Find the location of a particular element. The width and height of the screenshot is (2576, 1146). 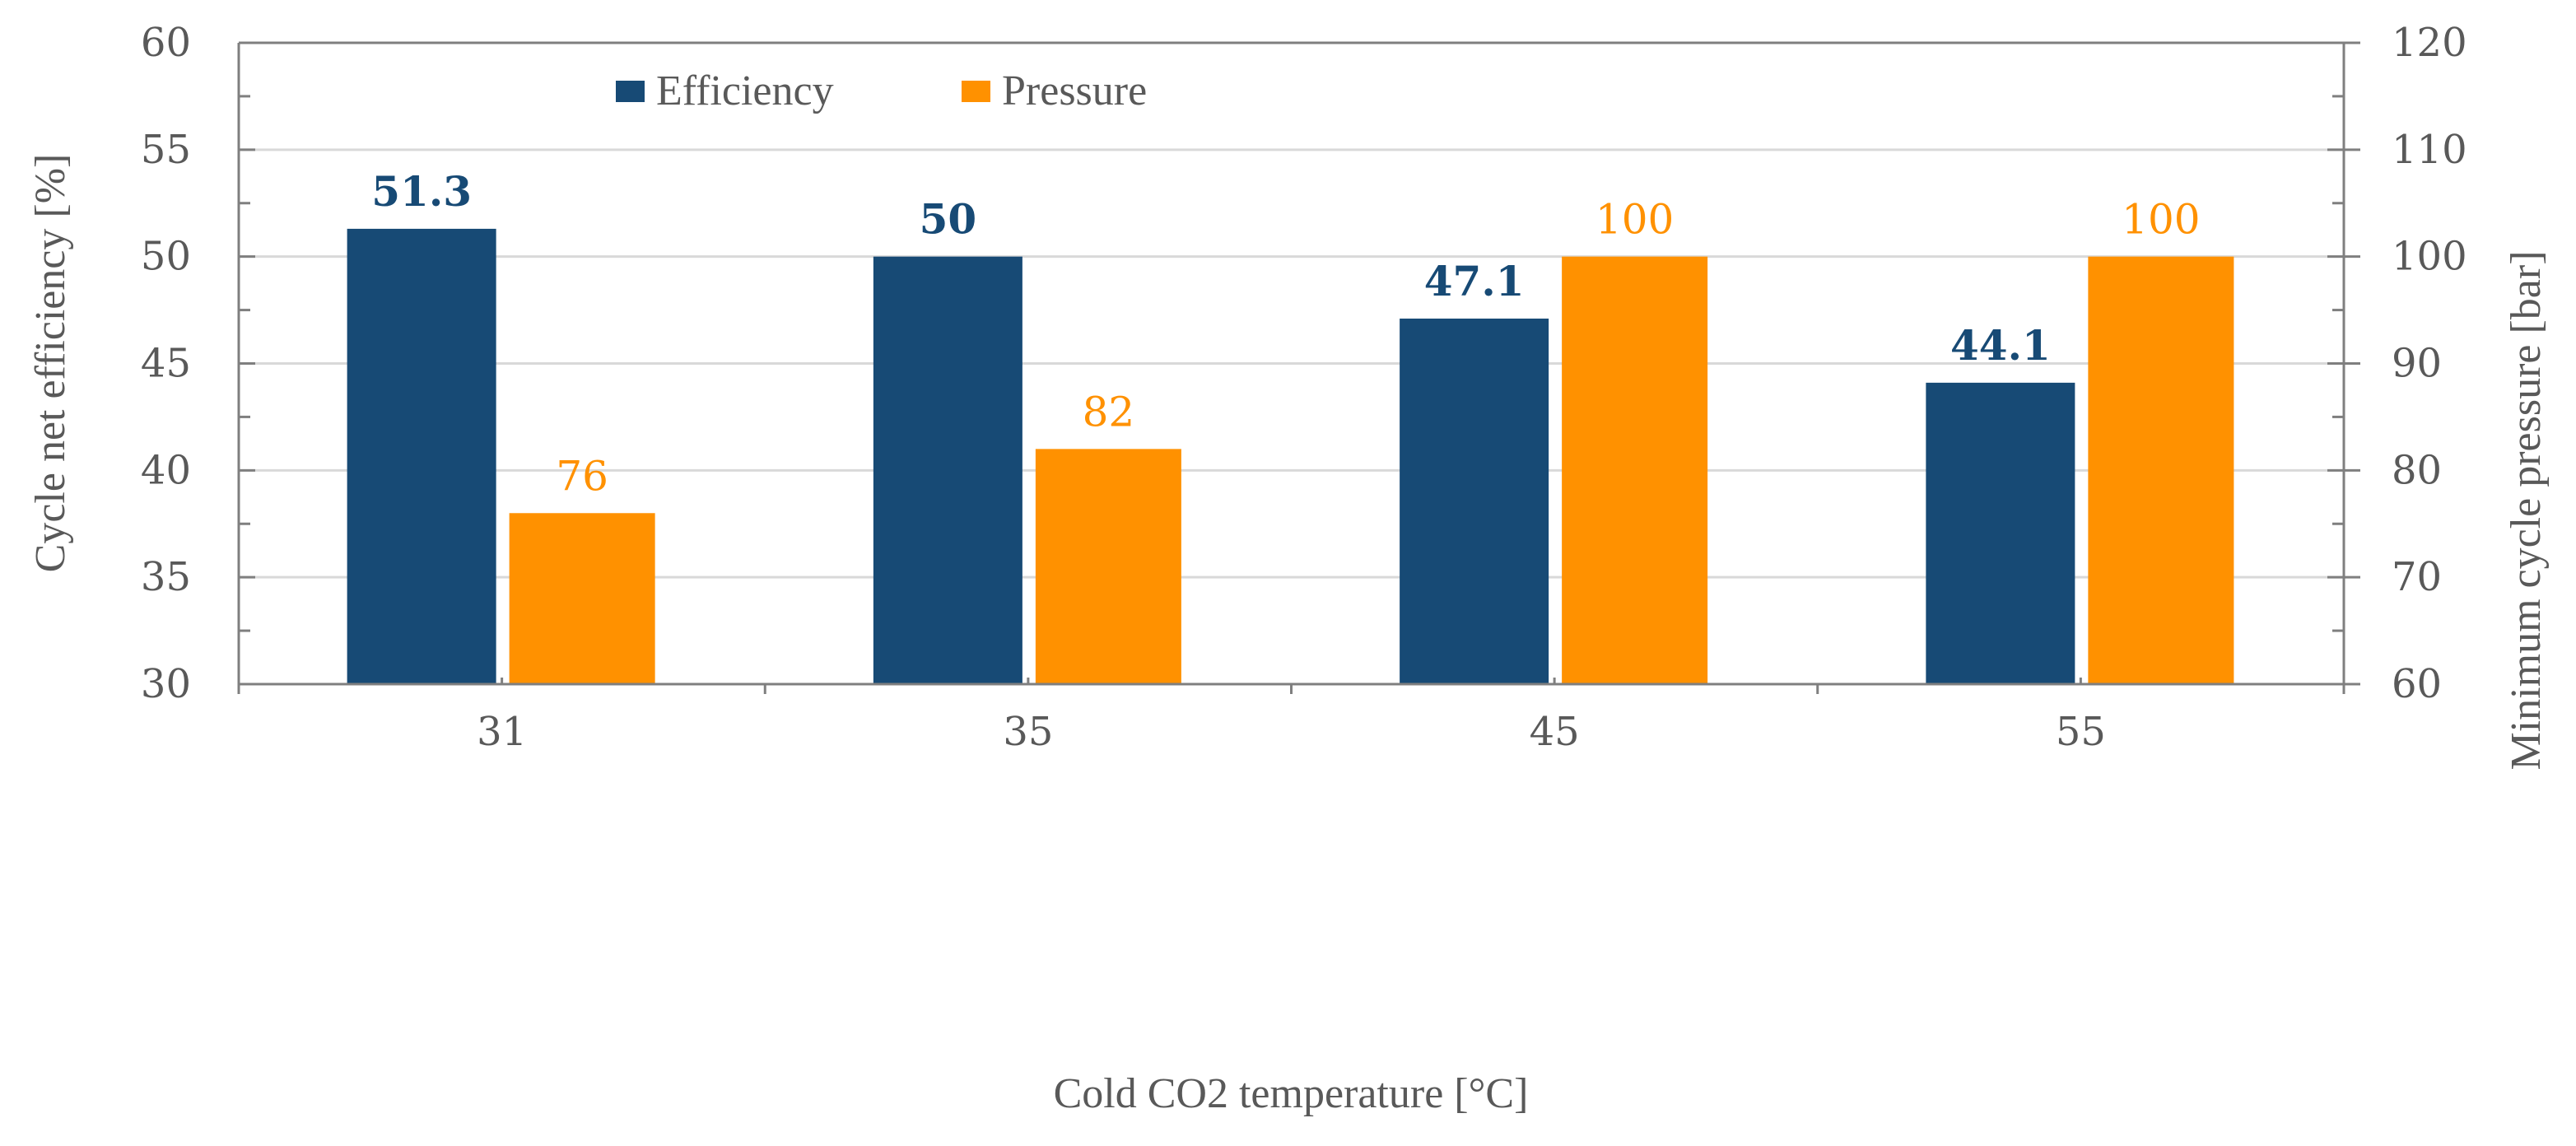

x-tick-label: 45 is located at coordinates (1555, 732).